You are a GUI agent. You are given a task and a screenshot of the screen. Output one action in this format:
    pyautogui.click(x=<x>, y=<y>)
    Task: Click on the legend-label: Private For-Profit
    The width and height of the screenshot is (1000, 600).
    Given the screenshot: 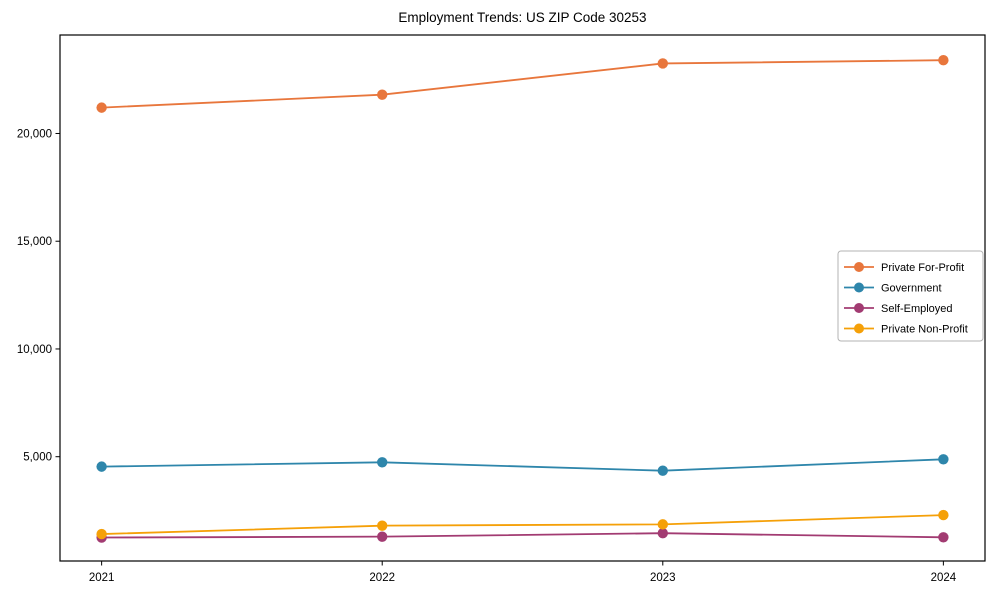 What is the action you would take?
    pyautogui.click(x=922, y=268)
    